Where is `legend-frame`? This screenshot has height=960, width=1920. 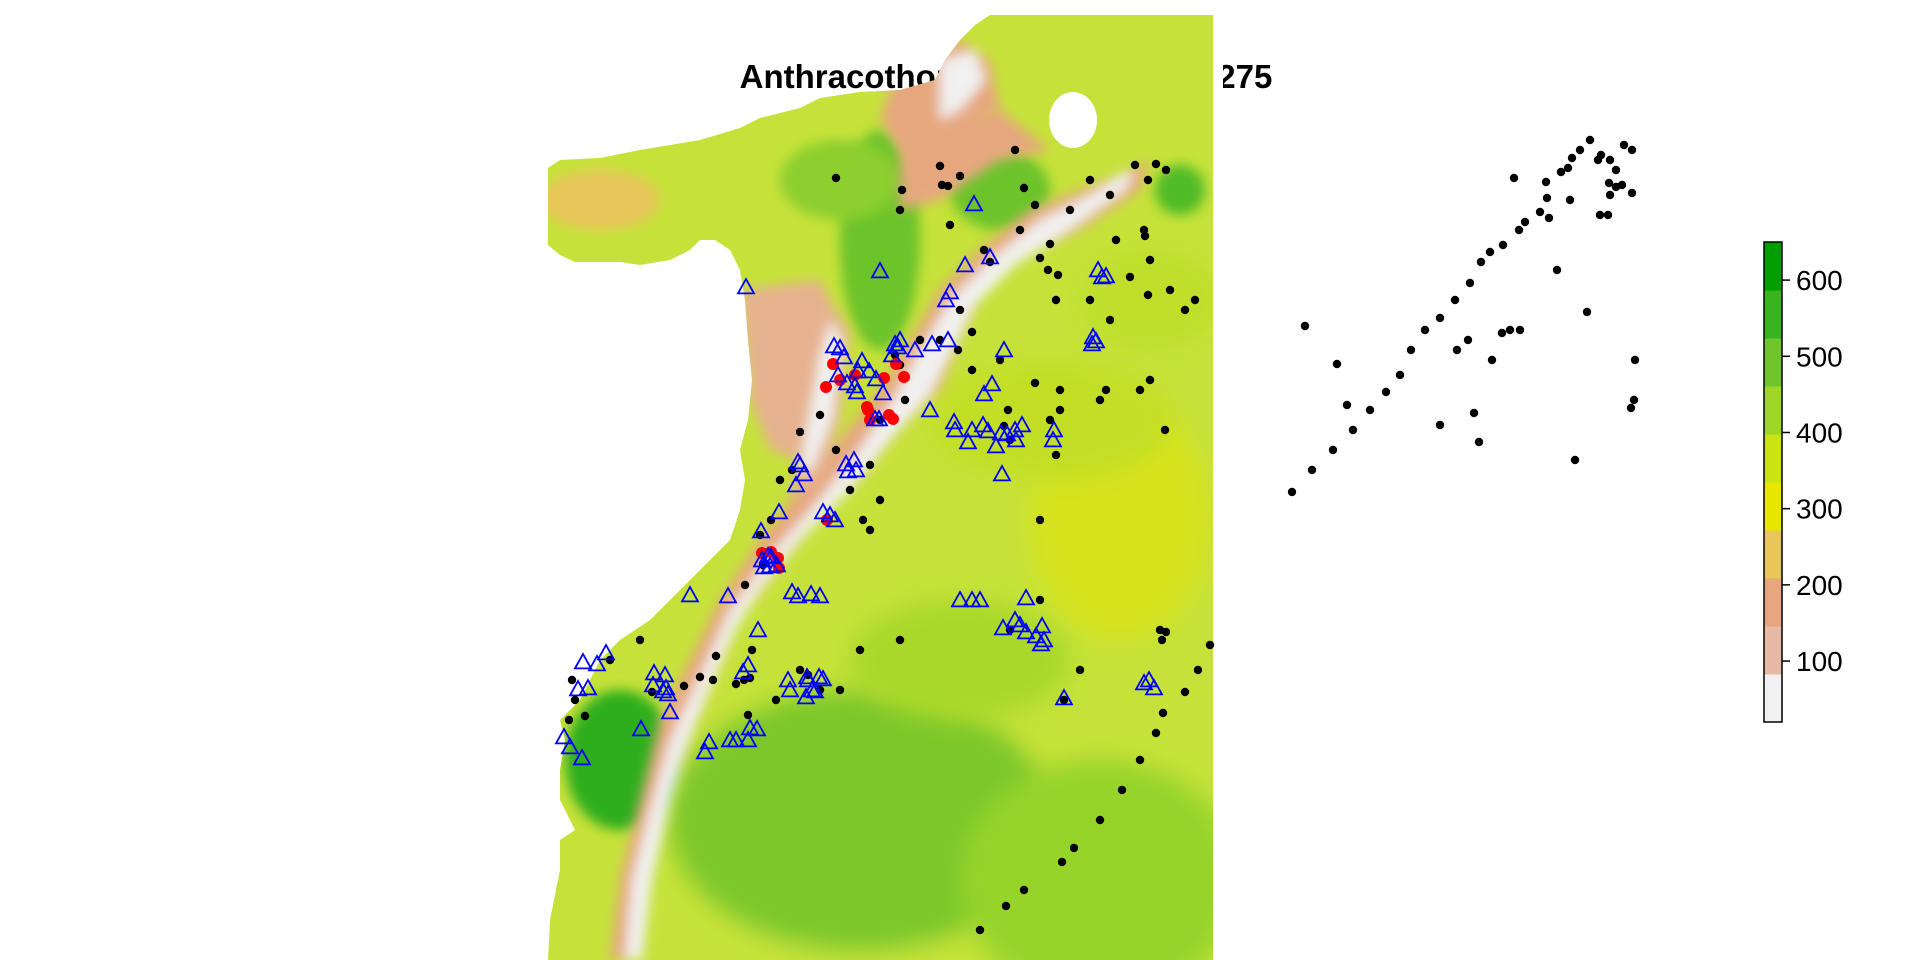 legend-frame is located at coordinates (1773, 482).